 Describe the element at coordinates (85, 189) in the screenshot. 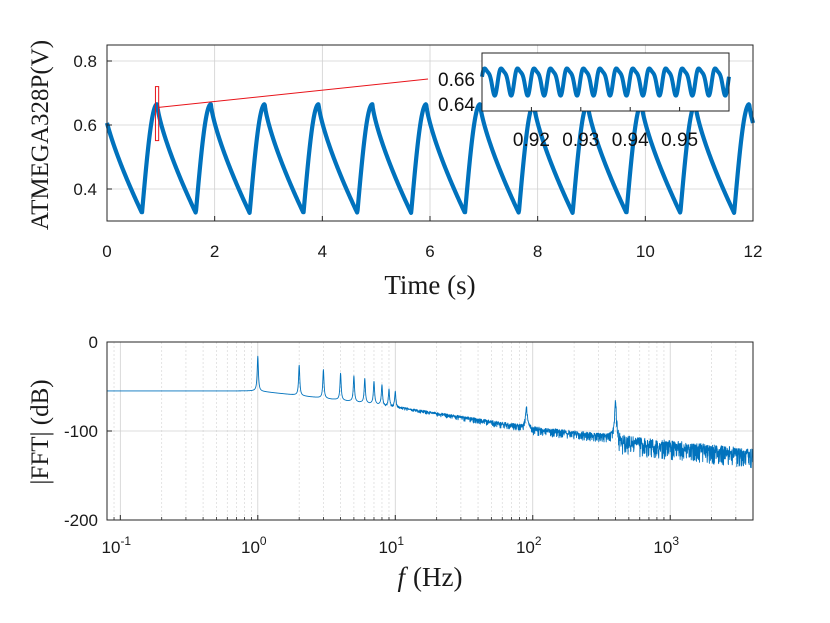

I see `voltage-tick-label: 0.4` at that location.